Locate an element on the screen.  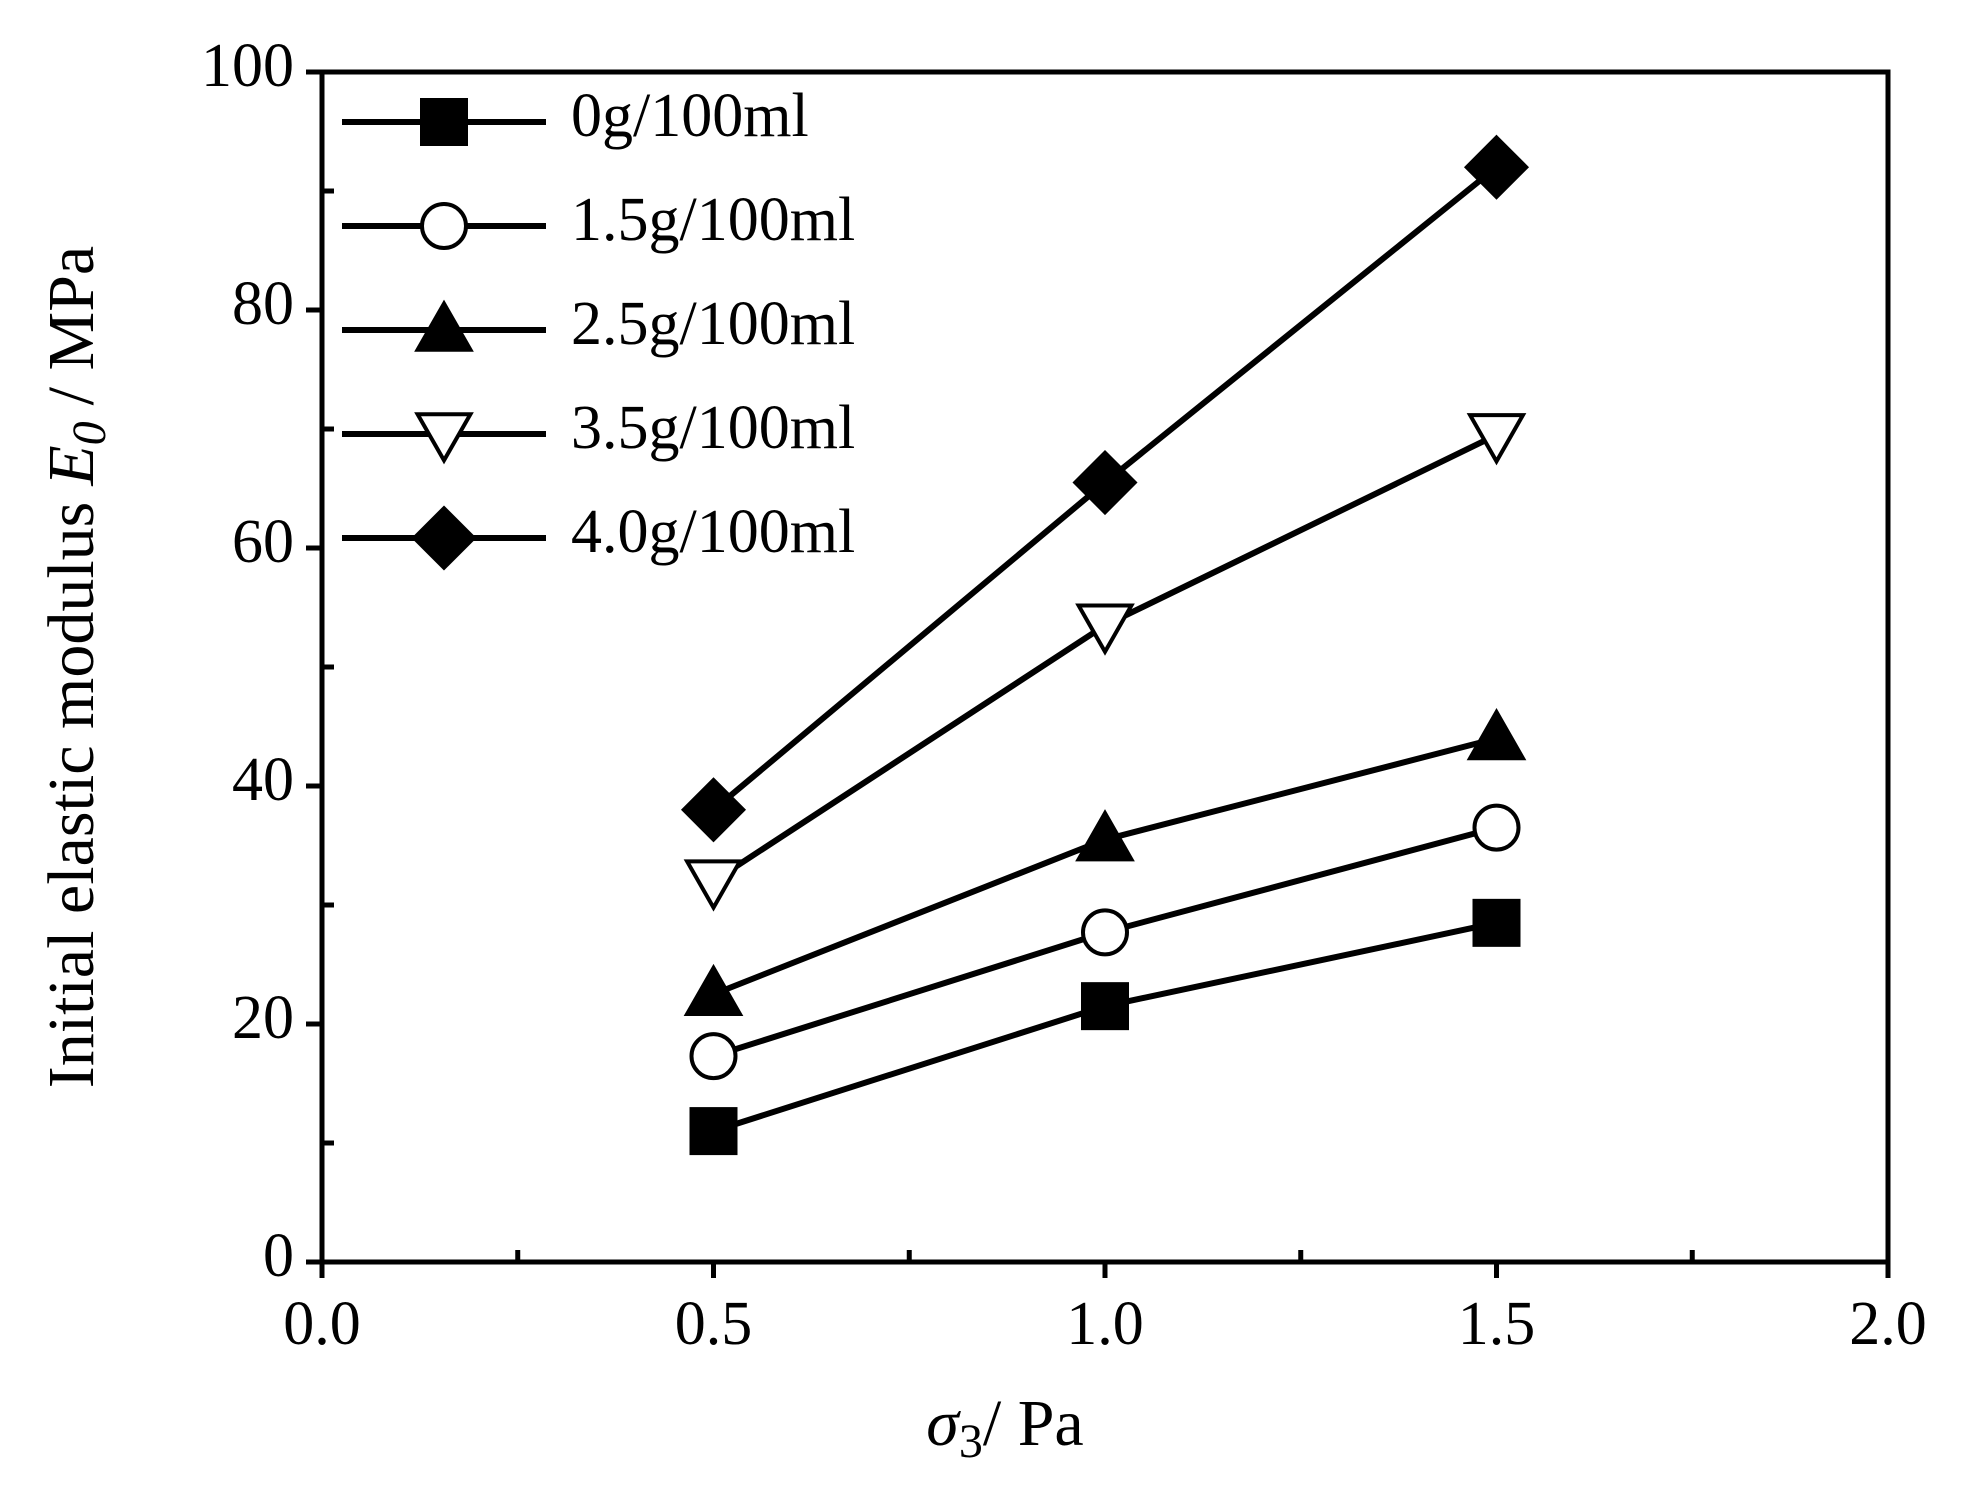
y-tick-label: 80 is located at coordinates (263, 304).